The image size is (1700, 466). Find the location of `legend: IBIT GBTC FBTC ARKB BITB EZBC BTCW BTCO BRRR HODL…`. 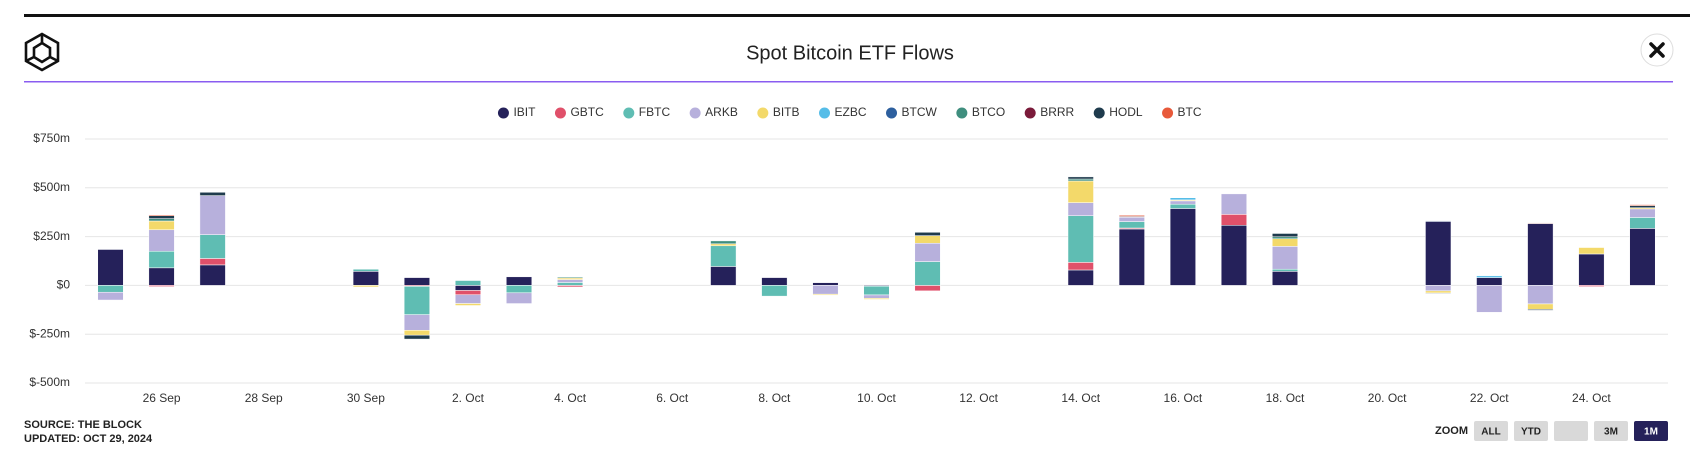

legend: IBIT GBTC FBTC ARKB BITB EZBC BTCW BTCO BRRR HODL… is located at coordinates (849, 112).